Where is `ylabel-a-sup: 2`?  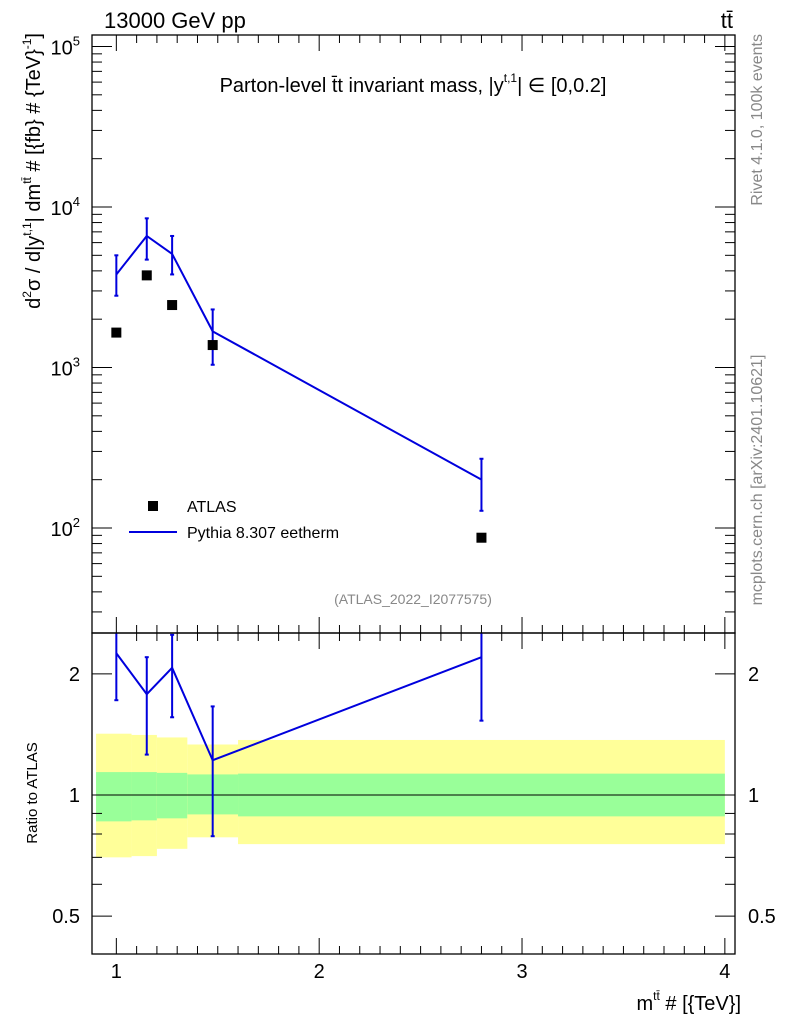
ylabel-a-sup: 2 is located at coordinates (27, 294).